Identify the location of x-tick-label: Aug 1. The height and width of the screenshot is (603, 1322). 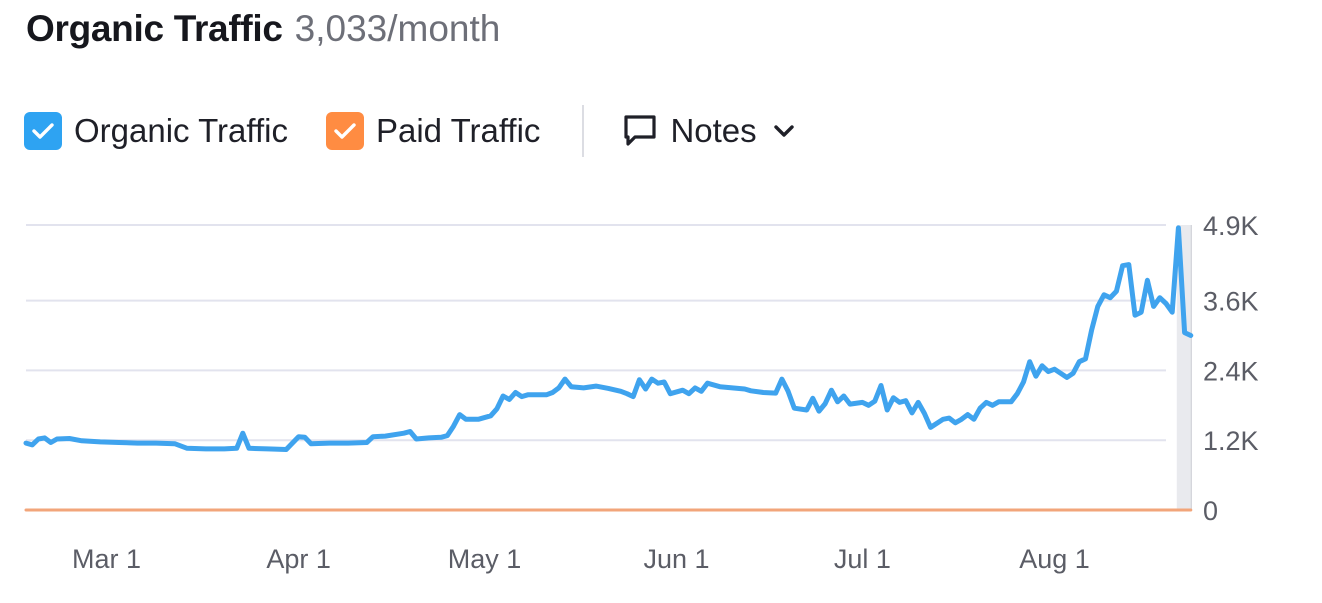
(1054, 559).